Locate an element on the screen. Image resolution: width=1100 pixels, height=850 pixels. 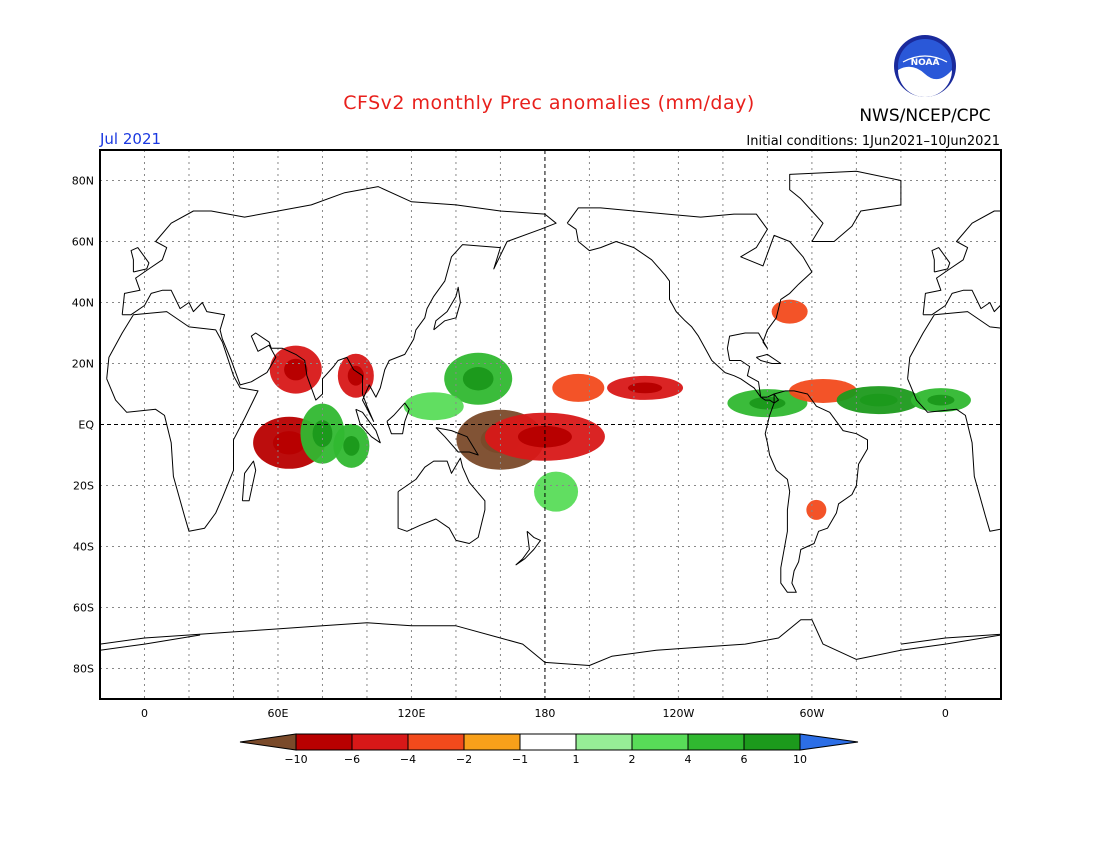
longitude-label: 120W is located at coordinates (678, 713).